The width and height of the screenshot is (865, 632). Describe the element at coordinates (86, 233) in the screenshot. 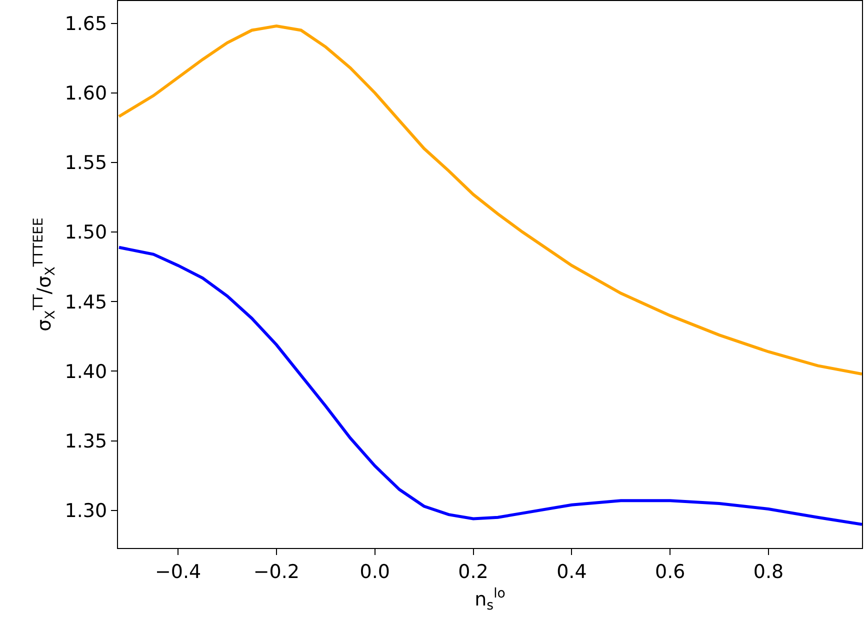

I see `y-tick-label: 1.50` at that location.